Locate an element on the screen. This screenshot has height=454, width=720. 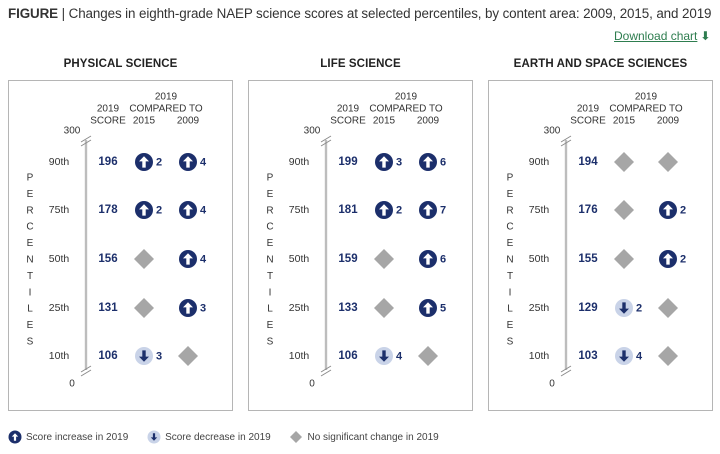
col-2015-header: 2015 is located at coordinates (144, 121).